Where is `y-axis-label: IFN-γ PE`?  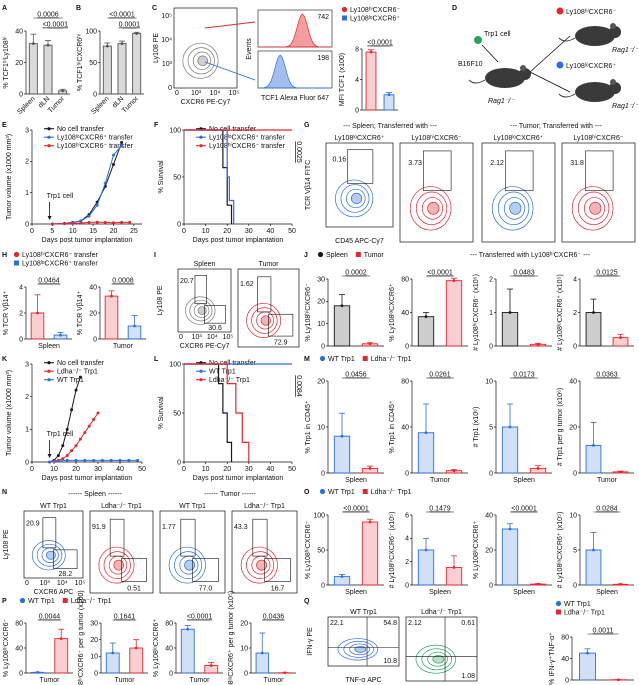
y-axis-label: IFN-γ PE is located at coordinates (310, 641).